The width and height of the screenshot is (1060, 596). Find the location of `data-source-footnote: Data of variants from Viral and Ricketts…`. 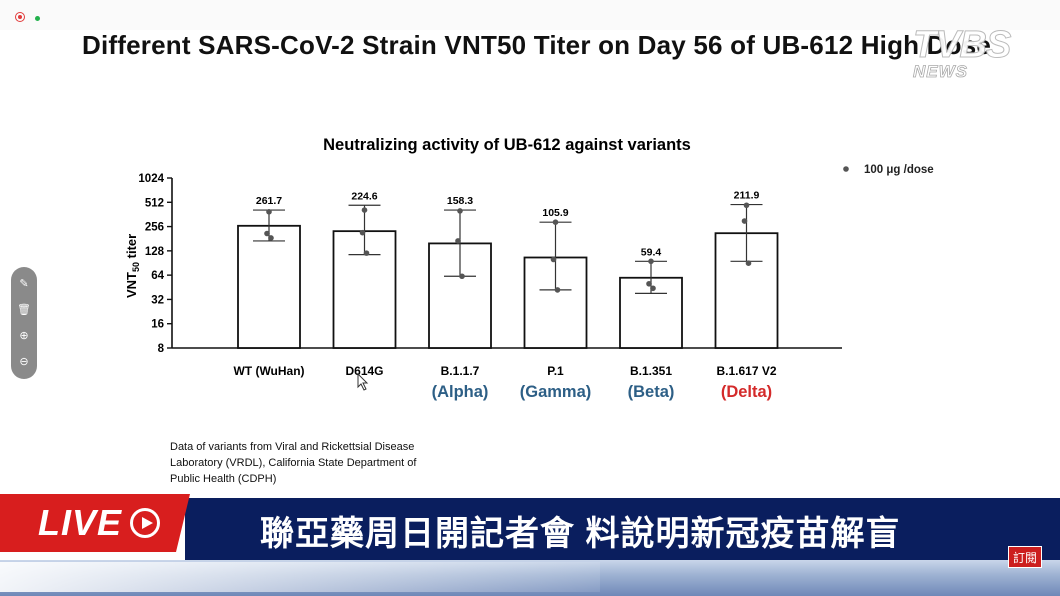

data-source-footnote: Data of variants from Viral and Ricketts… is located at coordinates (300, 463).